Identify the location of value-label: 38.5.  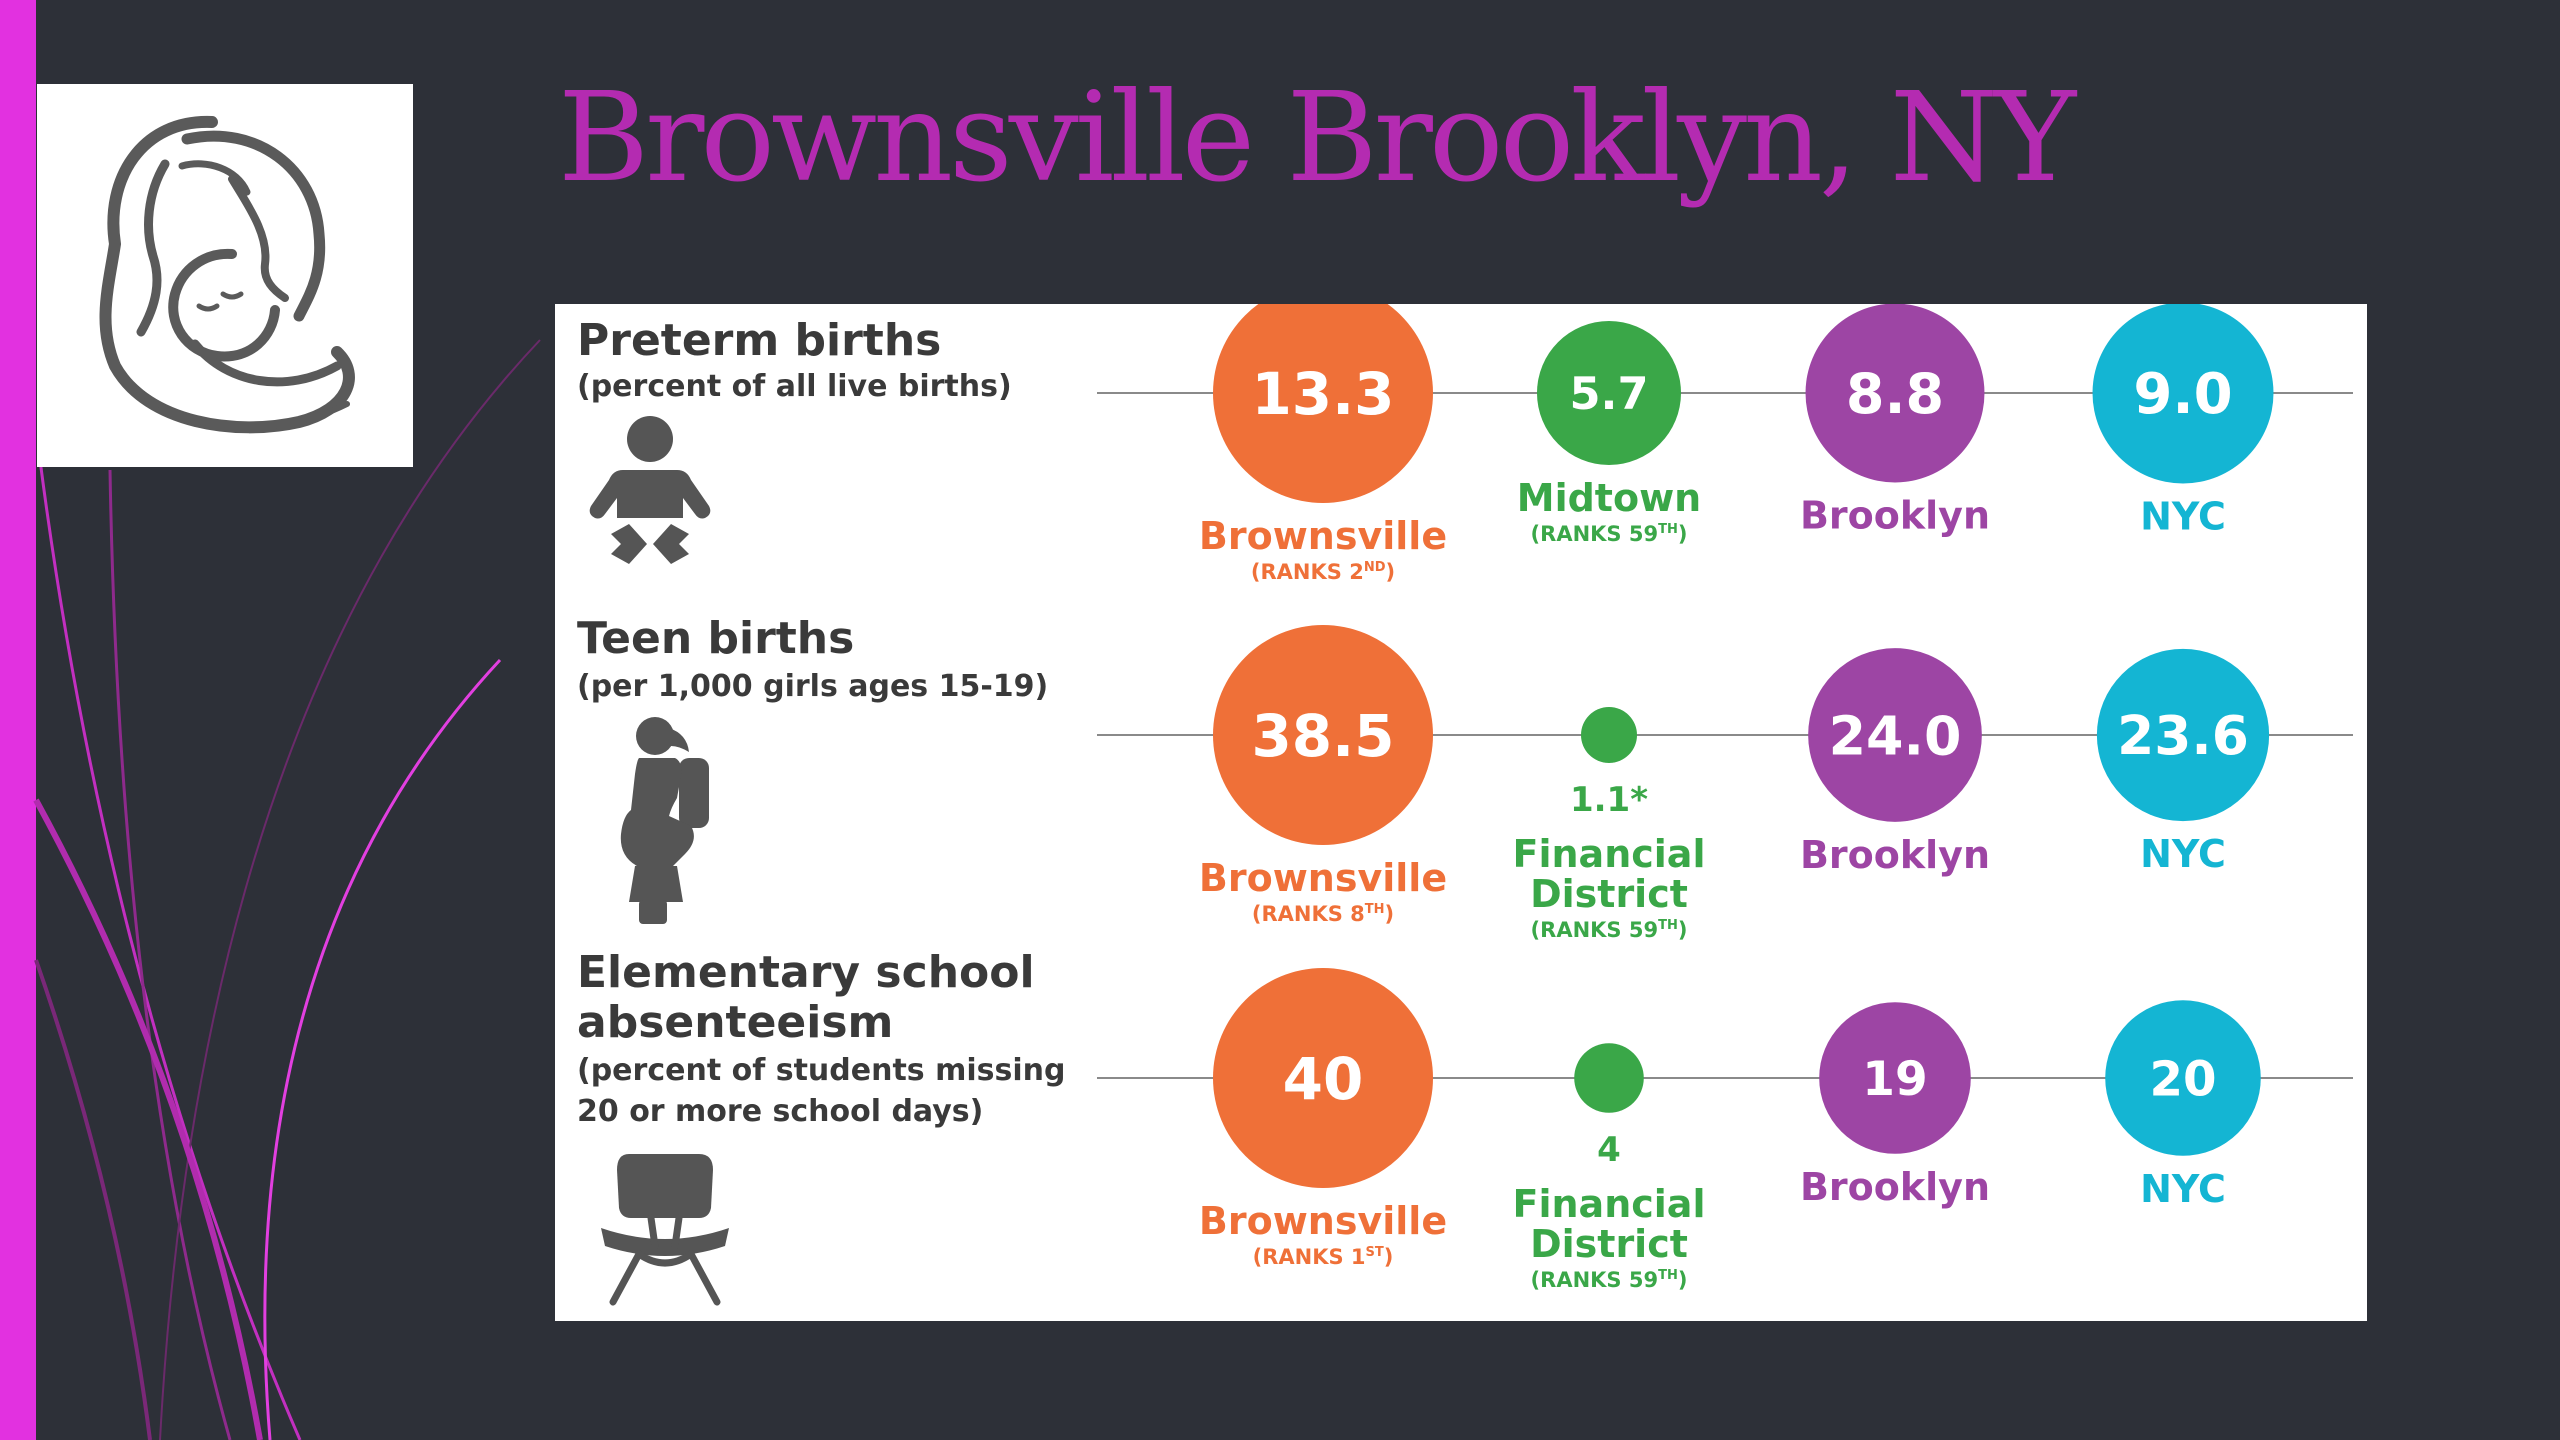
(1322, 736).